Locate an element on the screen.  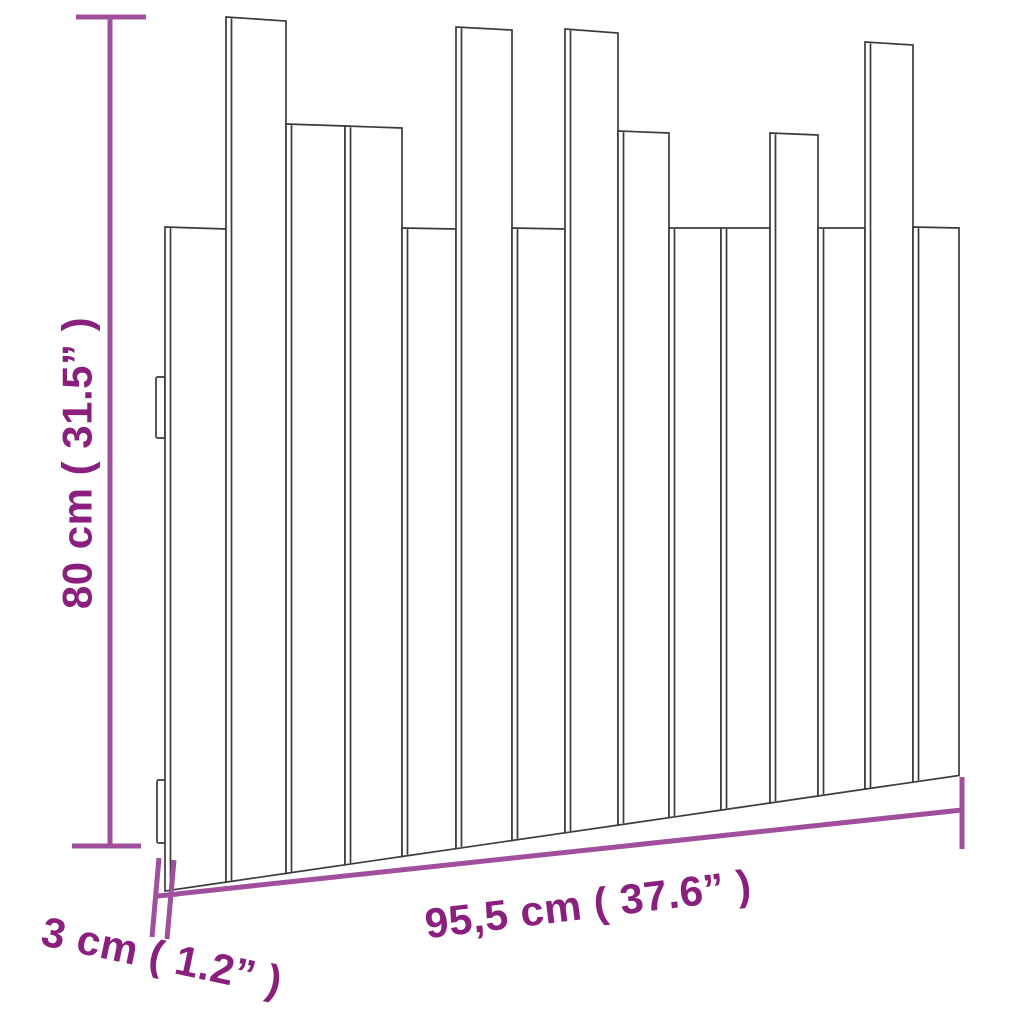
height-dimension-label: 80 cm ( 31.5” ) is located at coordinates (77, 463).